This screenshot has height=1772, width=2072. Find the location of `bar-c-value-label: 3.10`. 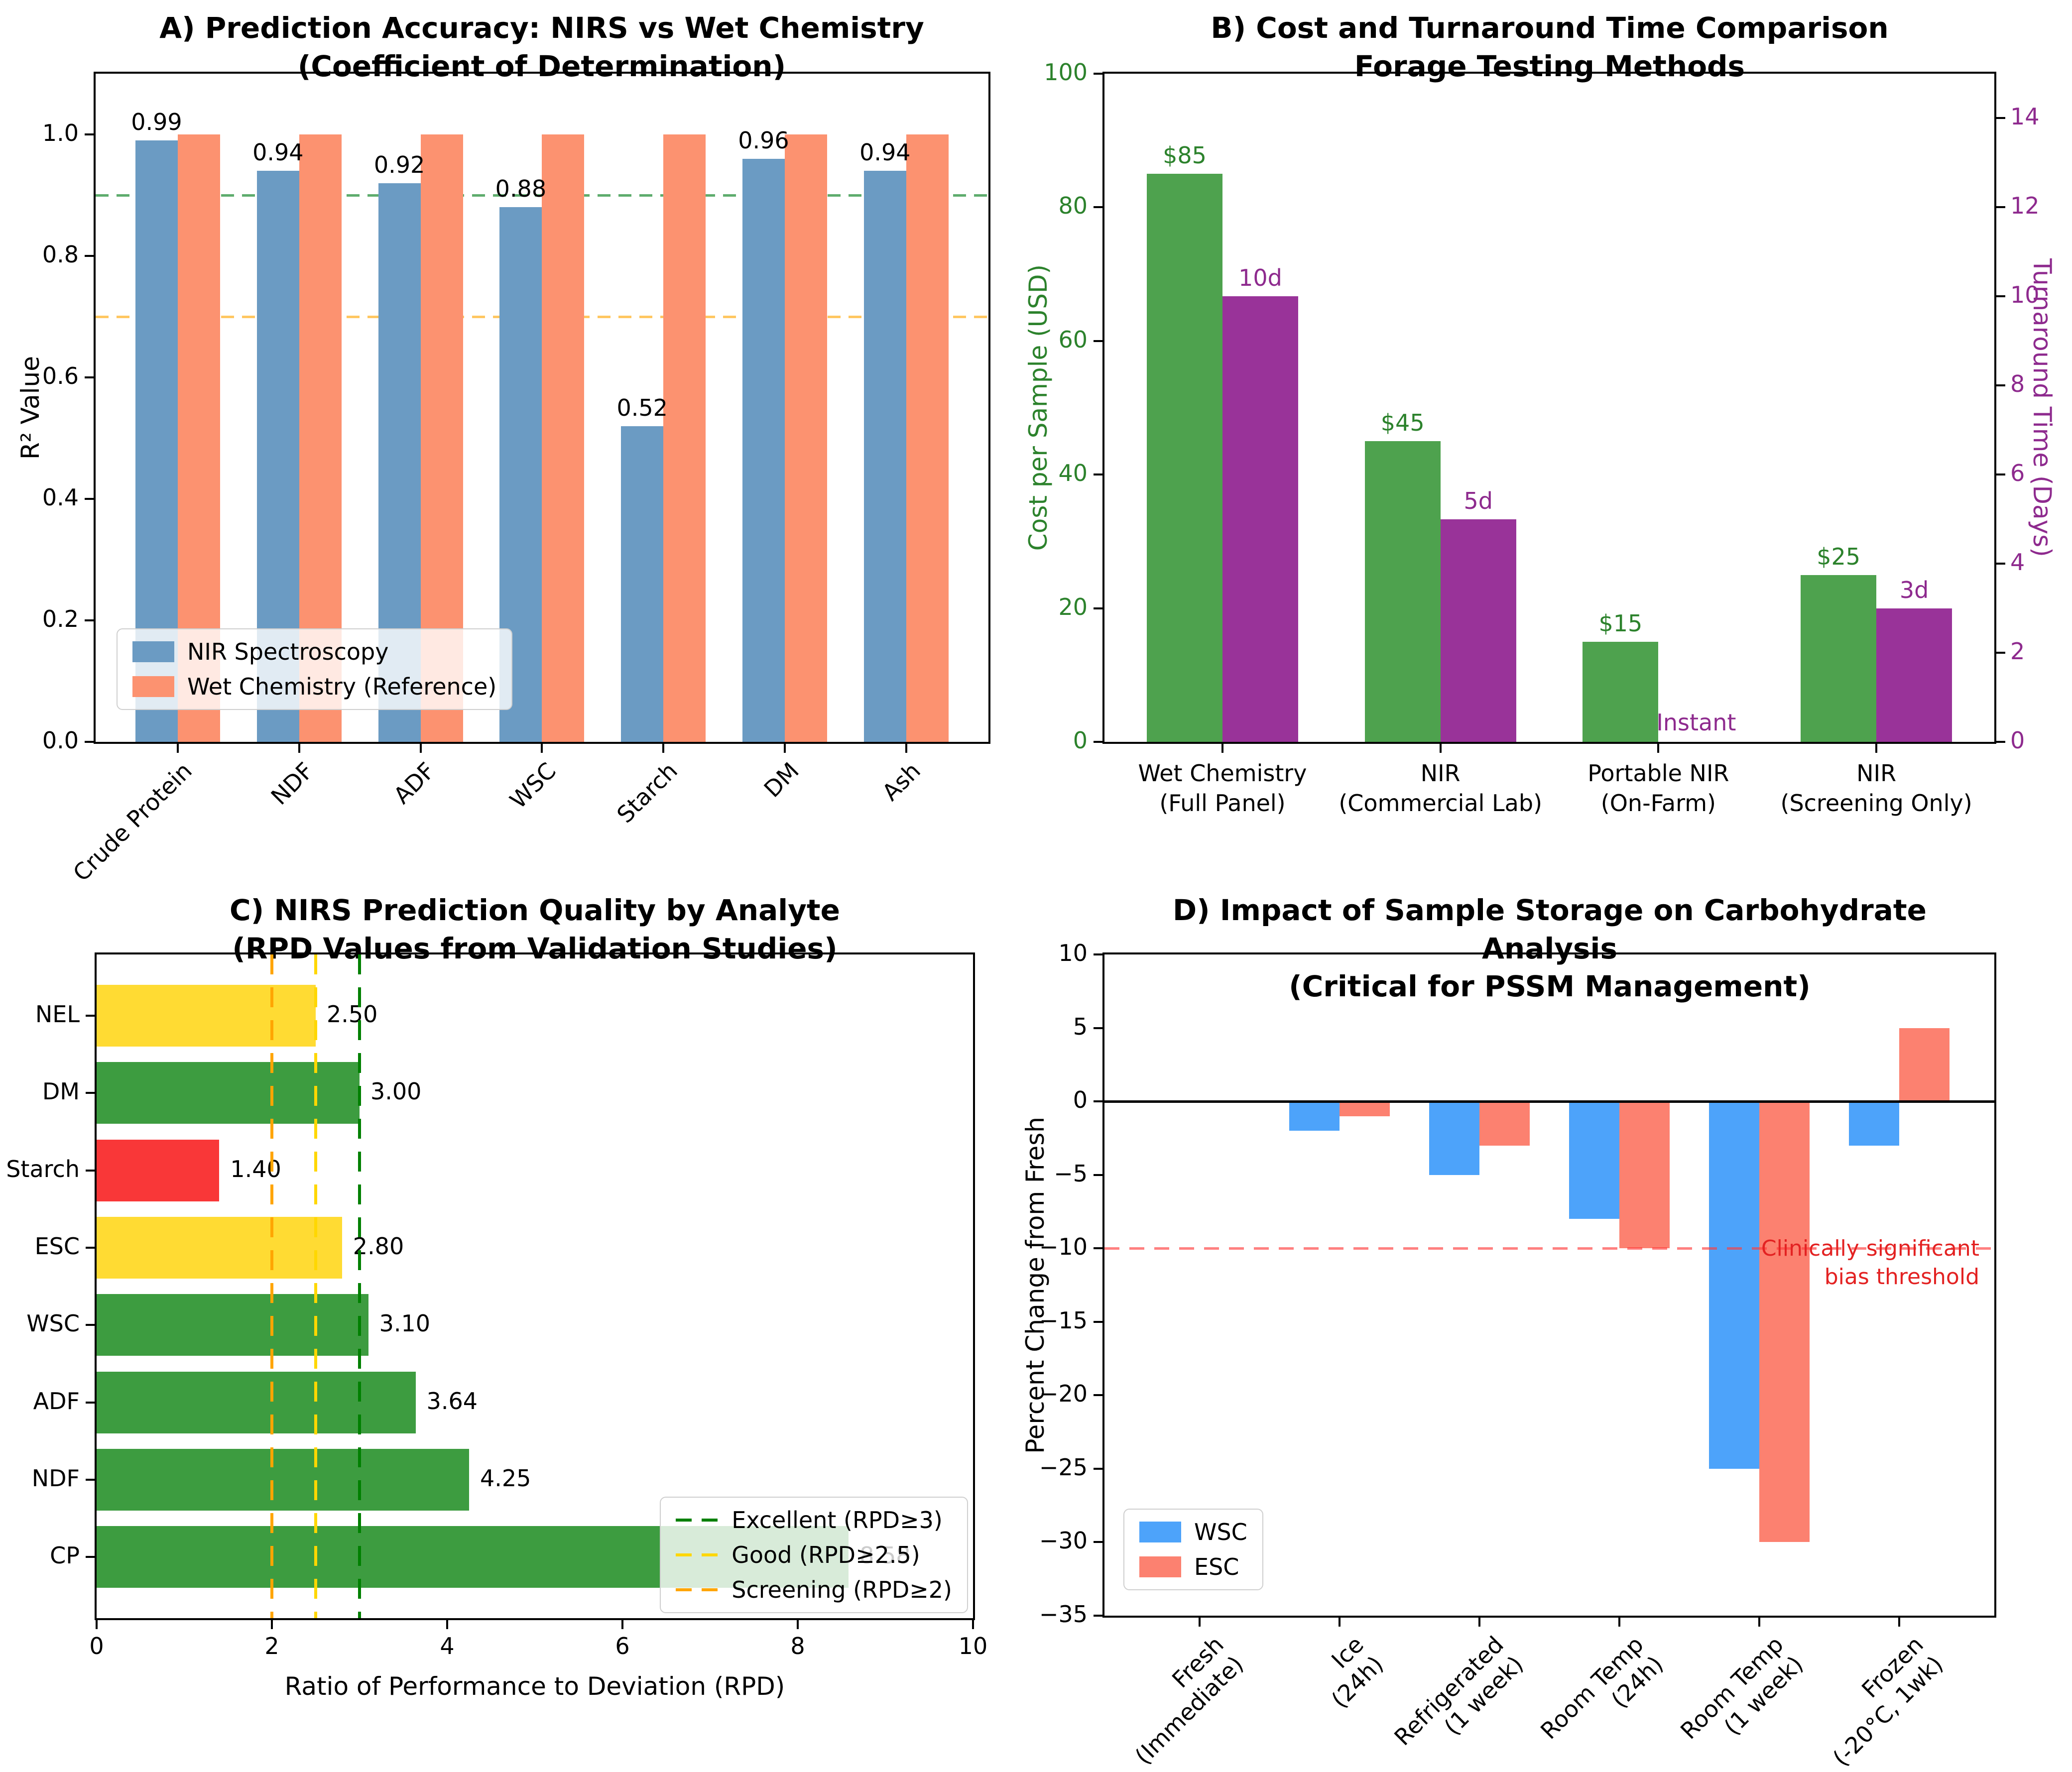

bar-c-value-label: 3.10 is located at coordinates (405, 1323).